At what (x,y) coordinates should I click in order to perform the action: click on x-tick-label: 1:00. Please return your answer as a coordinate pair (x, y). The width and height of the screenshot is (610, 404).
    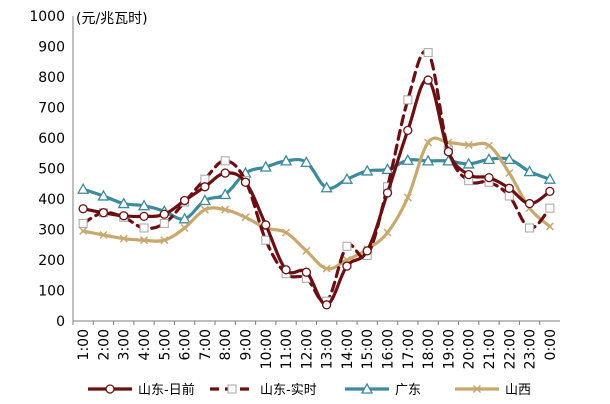
    Looking at the image, I should click on (84, 344).